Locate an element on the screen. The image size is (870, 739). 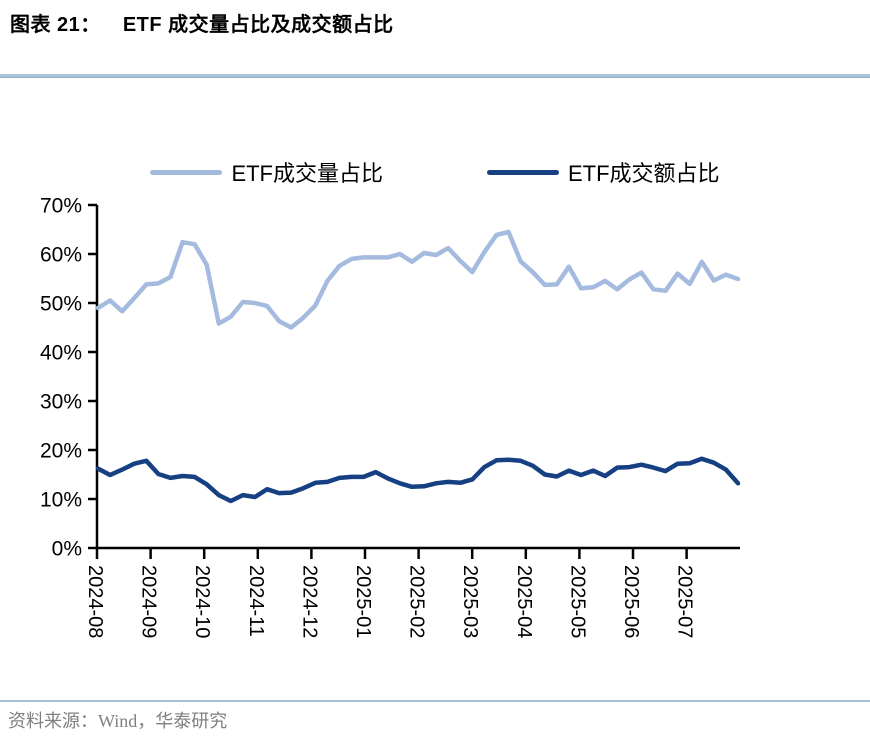
y-axis-ticks: 0% 10% 20% 30% 40% 50% 60% 70% is located at coordinates (68, 378).